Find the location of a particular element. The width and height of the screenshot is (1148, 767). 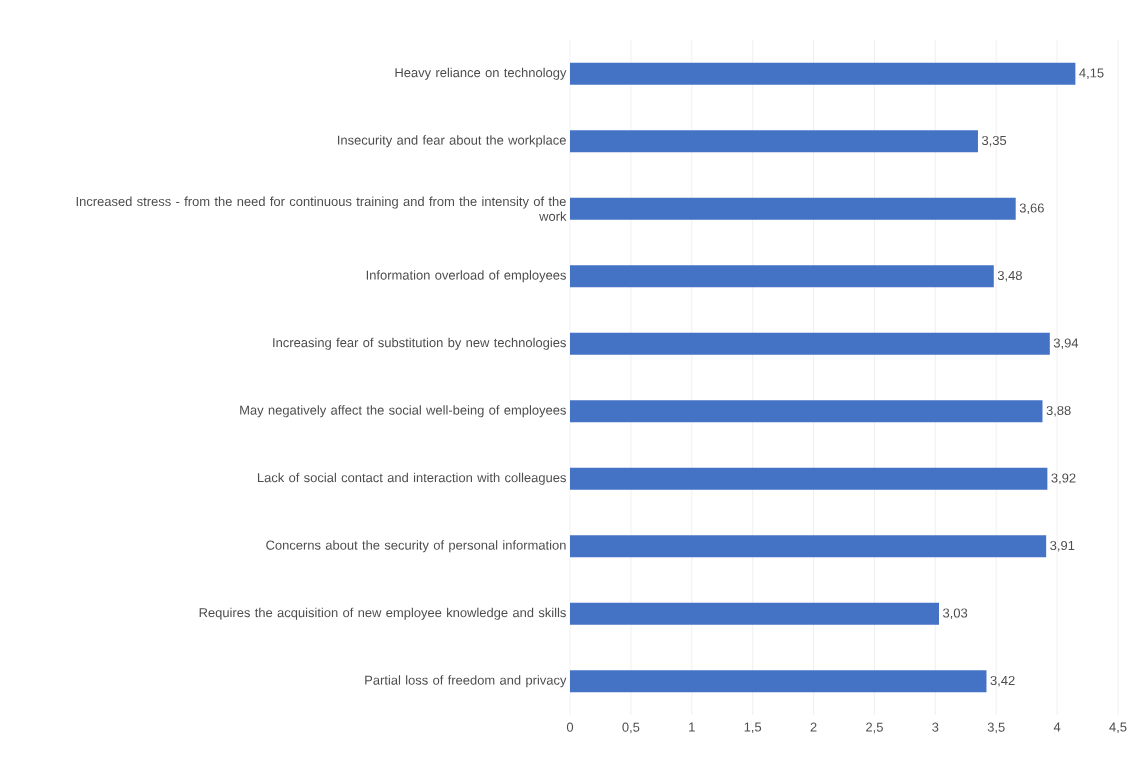

data-label: 3,48 is located at coordinates (1009, 276).